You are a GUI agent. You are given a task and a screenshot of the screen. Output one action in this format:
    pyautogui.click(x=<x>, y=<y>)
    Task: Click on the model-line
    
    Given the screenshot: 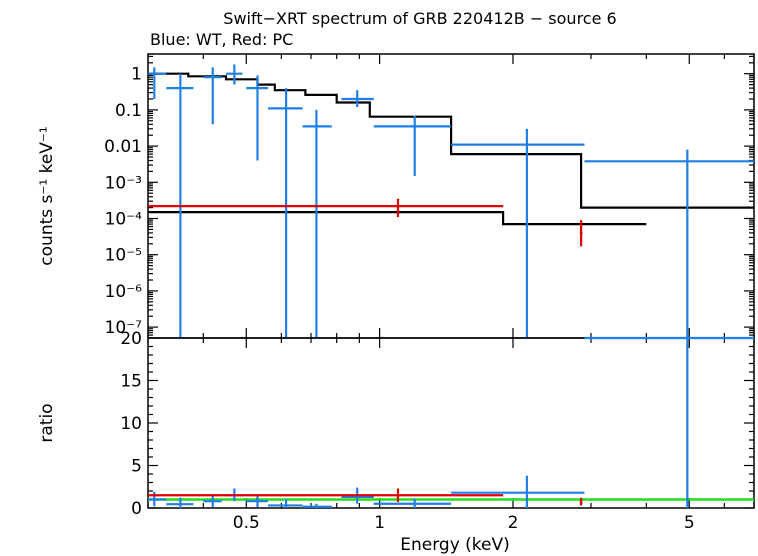 What is the action you would take?
    pyautogui.click(x=397, y=218)
    